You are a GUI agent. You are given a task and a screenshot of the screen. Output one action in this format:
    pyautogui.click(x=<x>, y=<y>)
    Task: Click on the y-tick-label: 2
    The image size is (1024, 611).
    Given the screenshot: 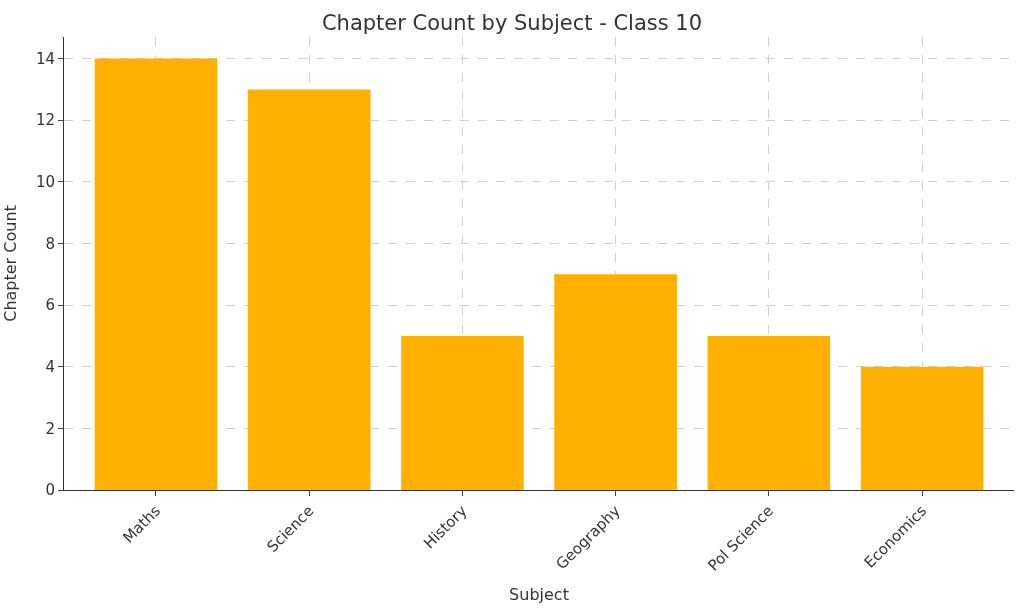 What is the action you would take?
    pyautogui.click(x=50, y=428)
    